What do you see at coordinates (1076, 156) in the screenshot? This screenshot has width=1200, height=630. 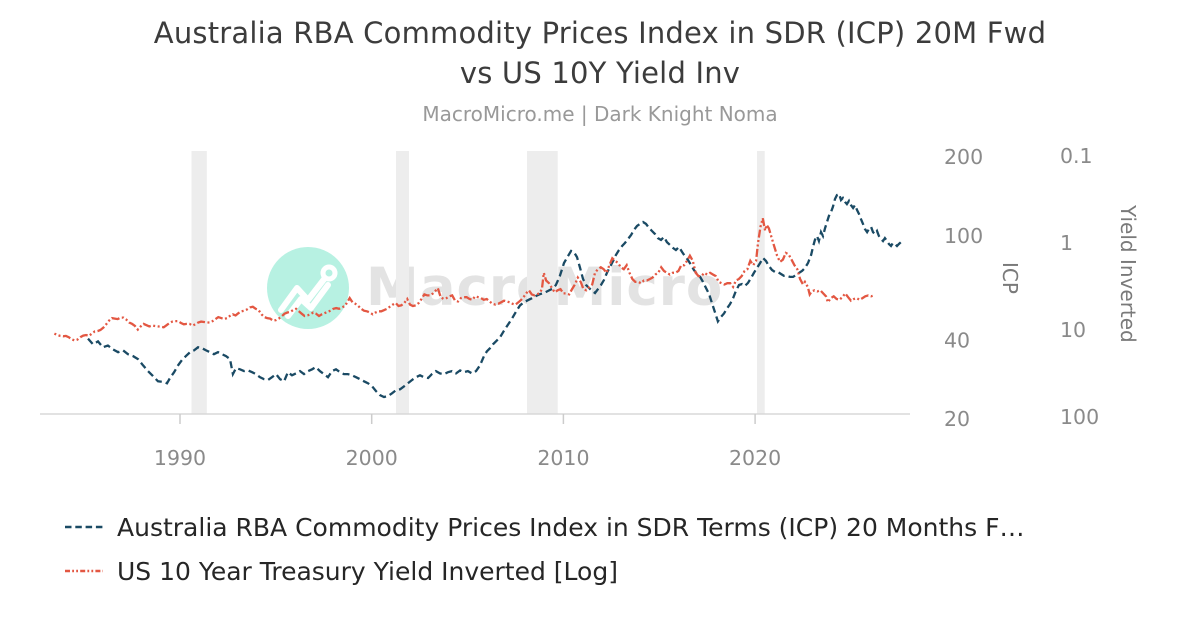 I see `yield-tick-label: 0.1` at bounding box center [1076, 156].